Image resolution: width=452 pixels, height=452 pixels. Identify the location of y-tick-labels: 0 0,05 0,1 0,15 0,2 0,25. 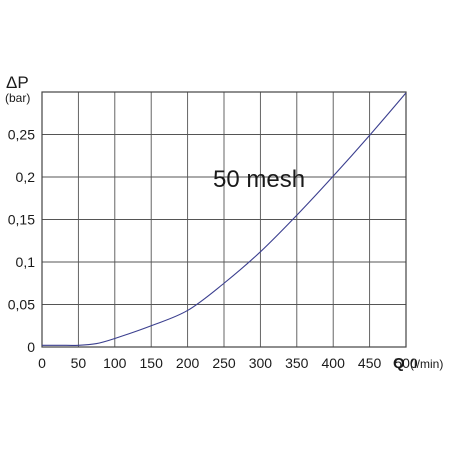
(21, 241).